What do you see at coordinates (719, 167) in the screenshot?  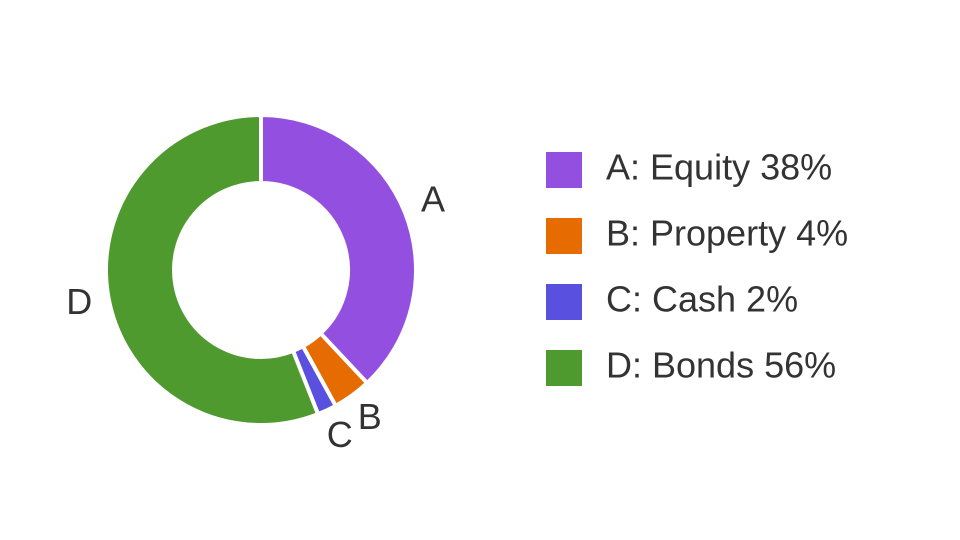 I see `legend-text: A: Equity 38%` at bounding box center [719, 167].